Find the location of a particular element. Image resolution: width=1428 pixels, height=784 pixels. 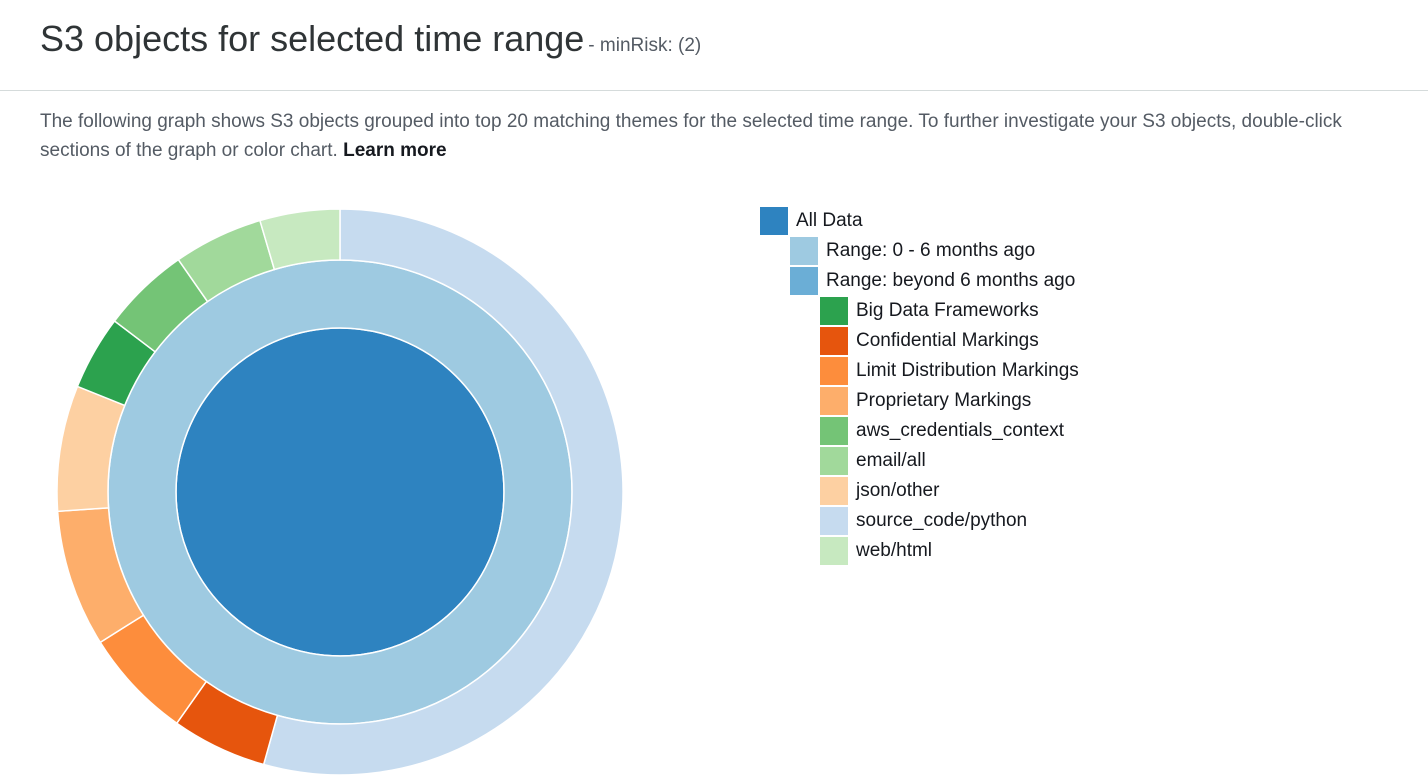

sunburst-segment-web-html is located at coordinates (300, 239).